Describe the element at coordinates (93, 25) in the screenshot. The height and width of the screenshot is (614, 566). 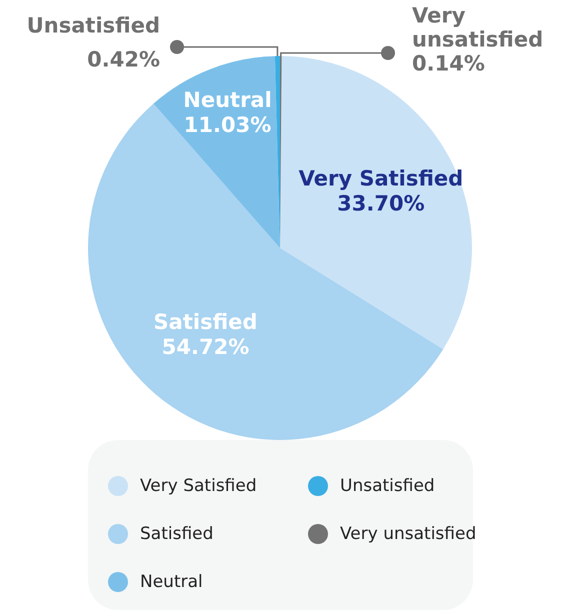
I see `slice-label: Unsatisfied` at that location.